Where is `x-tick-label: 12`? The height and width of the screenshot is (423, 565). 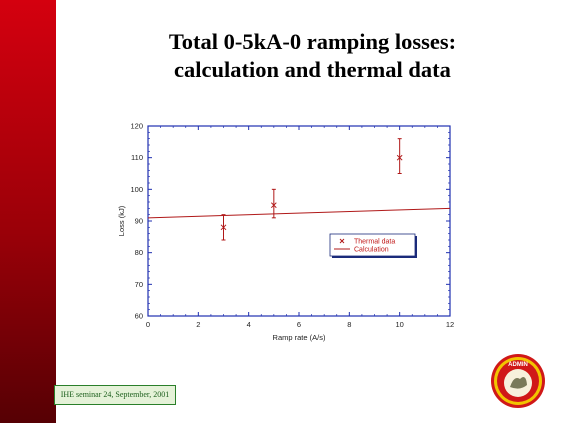 x-tick-label: 12 is located at coordinates (450, 324).